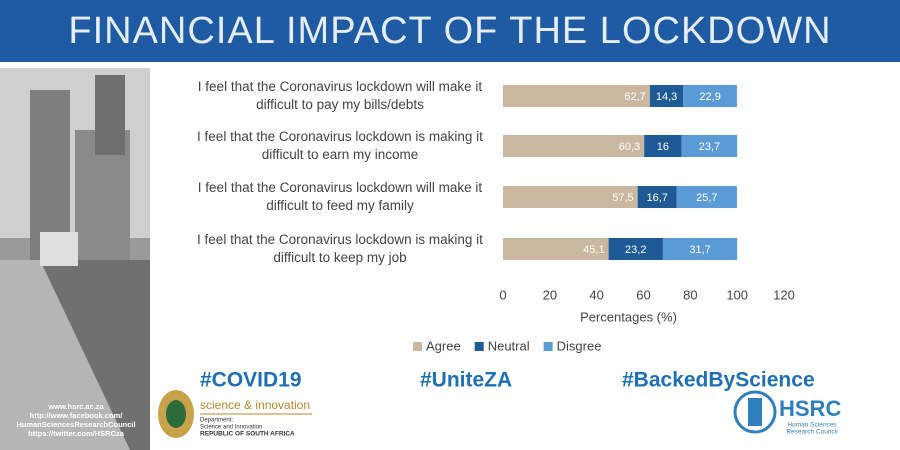 This screenshot has height=450, width=900. Describe the element at coordinates (77, 415) in the screenshot. I see `link-text: http://www.facebook.com/` at that location.